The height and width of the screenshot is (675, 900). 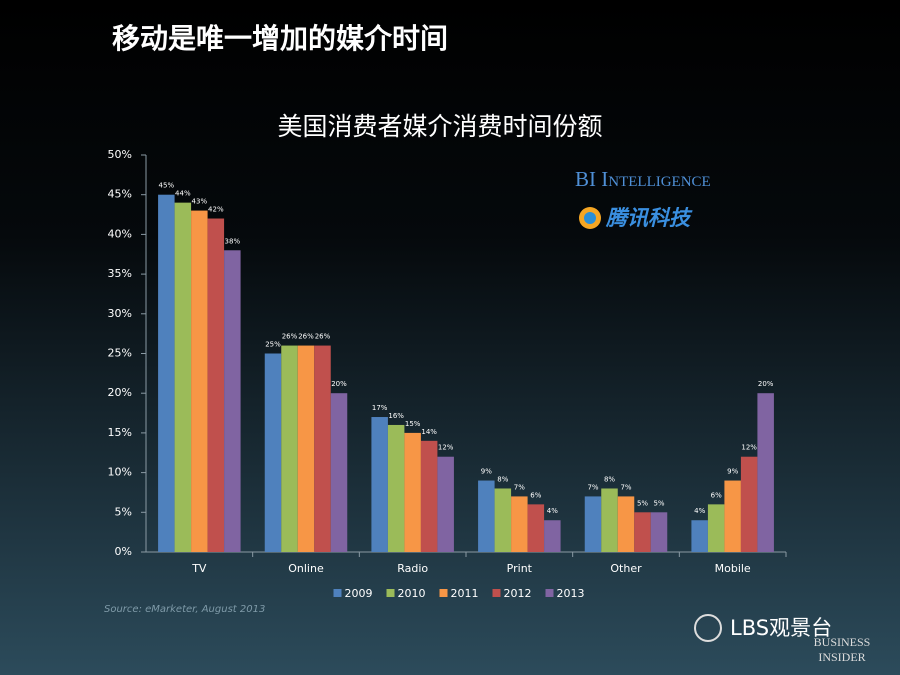 What do you see at coordinates (200, 202) in the screenshot?
I see `value-label: 43%` at bounding box center [200, 202].